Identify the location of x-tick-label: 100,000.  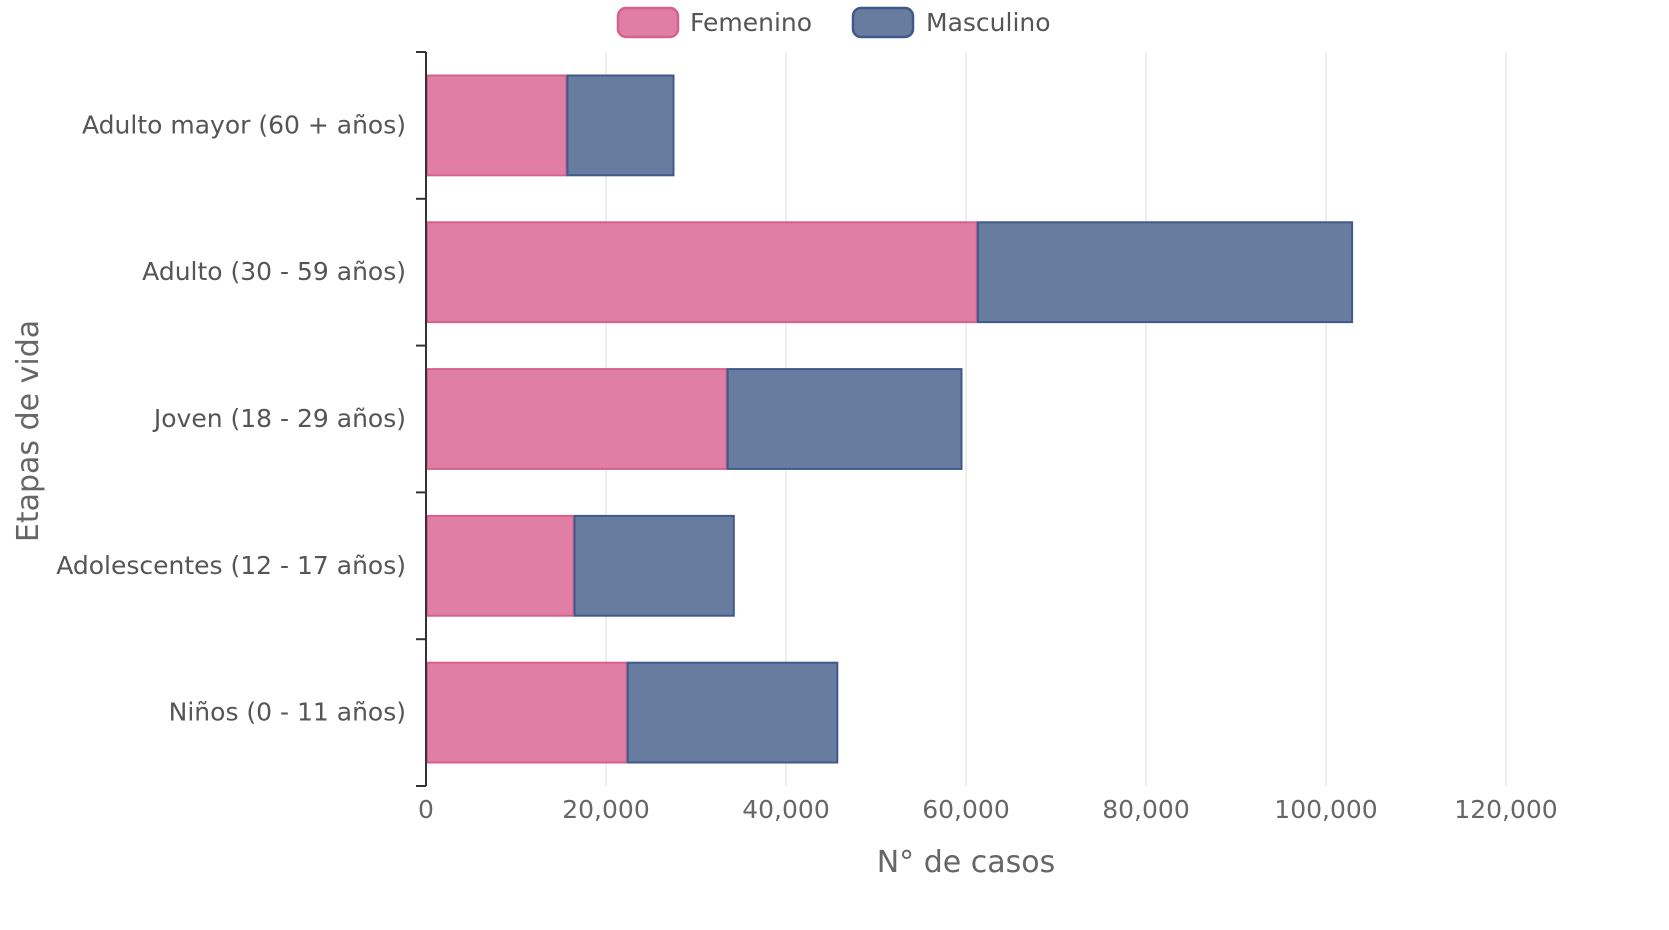
(1325, 809).